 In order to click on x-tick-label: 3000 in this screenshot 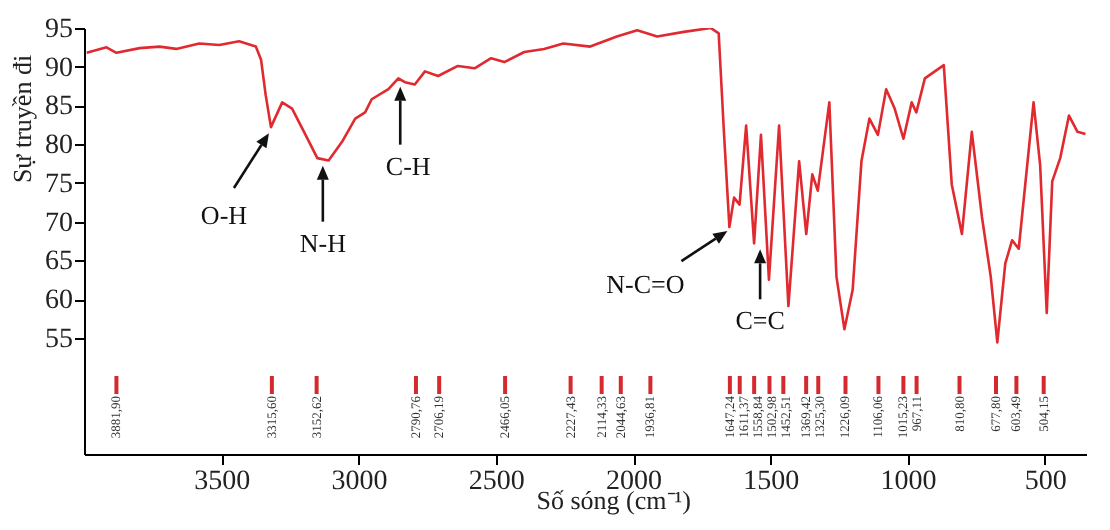, I will do `click(359, 482)`.